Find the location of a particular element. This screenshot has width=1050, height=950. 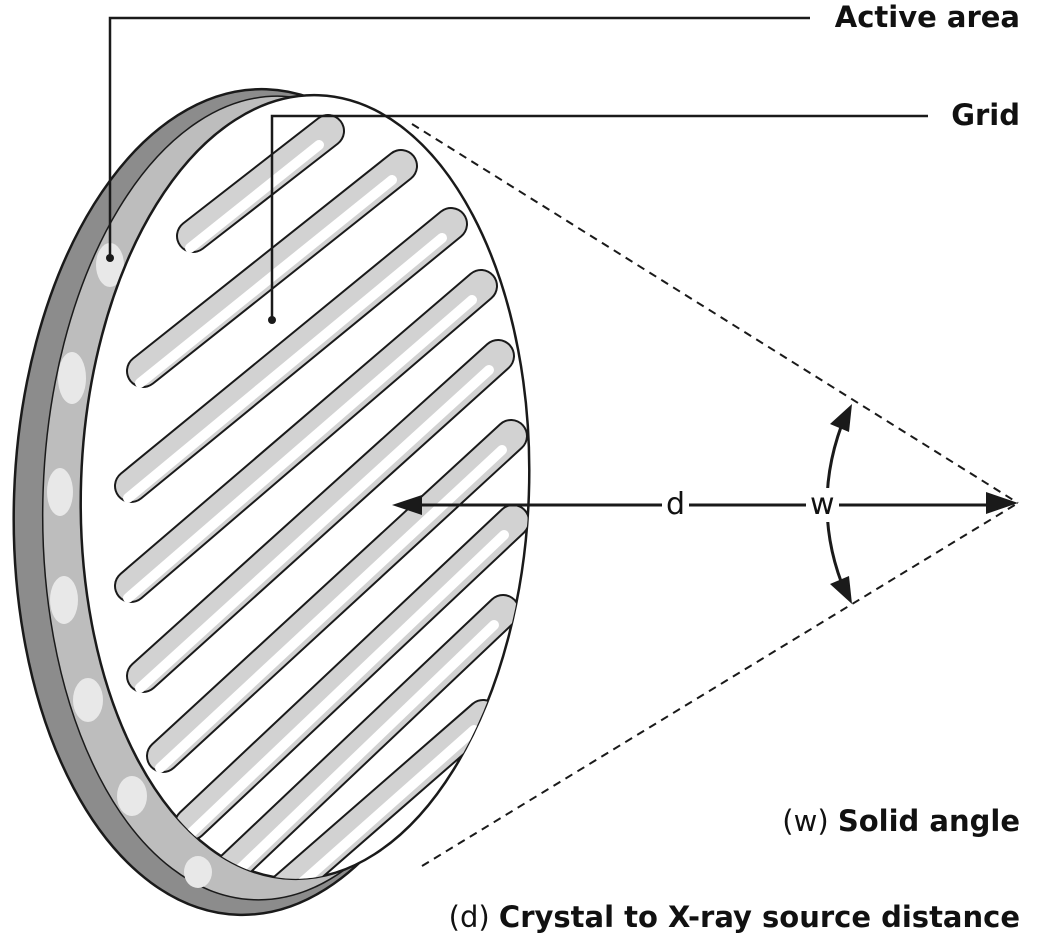

solid-angle-caption: (w) Solid angle is located at coordinates (901, 821).